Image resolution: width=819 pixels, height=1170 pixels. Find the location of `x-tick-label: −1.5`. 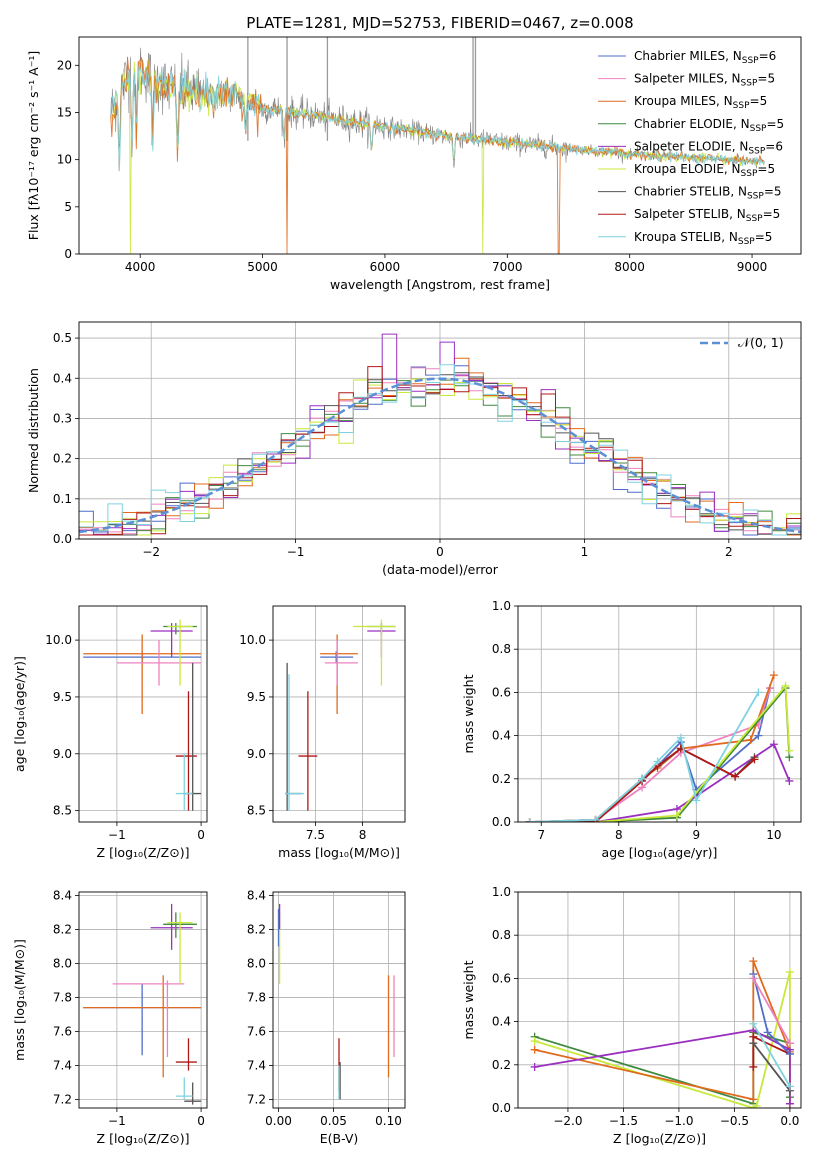

x-tick-label: −1.5 is located at coordinates (623, 1121).